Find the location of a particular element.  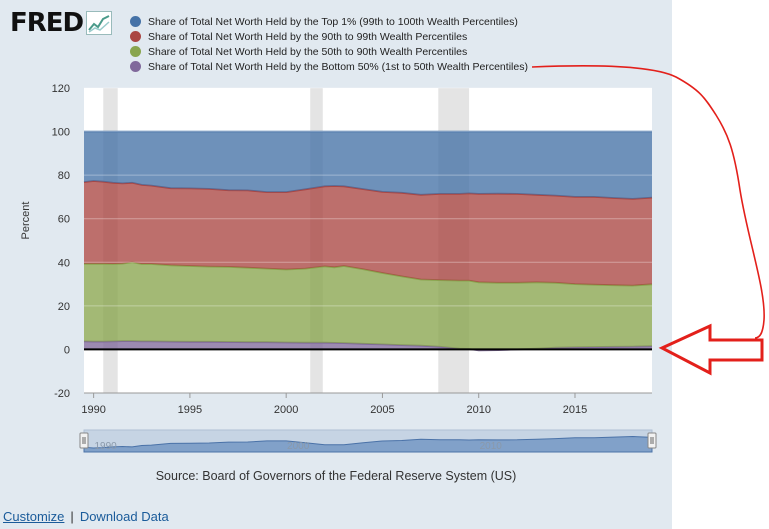

y-tick-label: -20 is located at coordinates (62, 394).